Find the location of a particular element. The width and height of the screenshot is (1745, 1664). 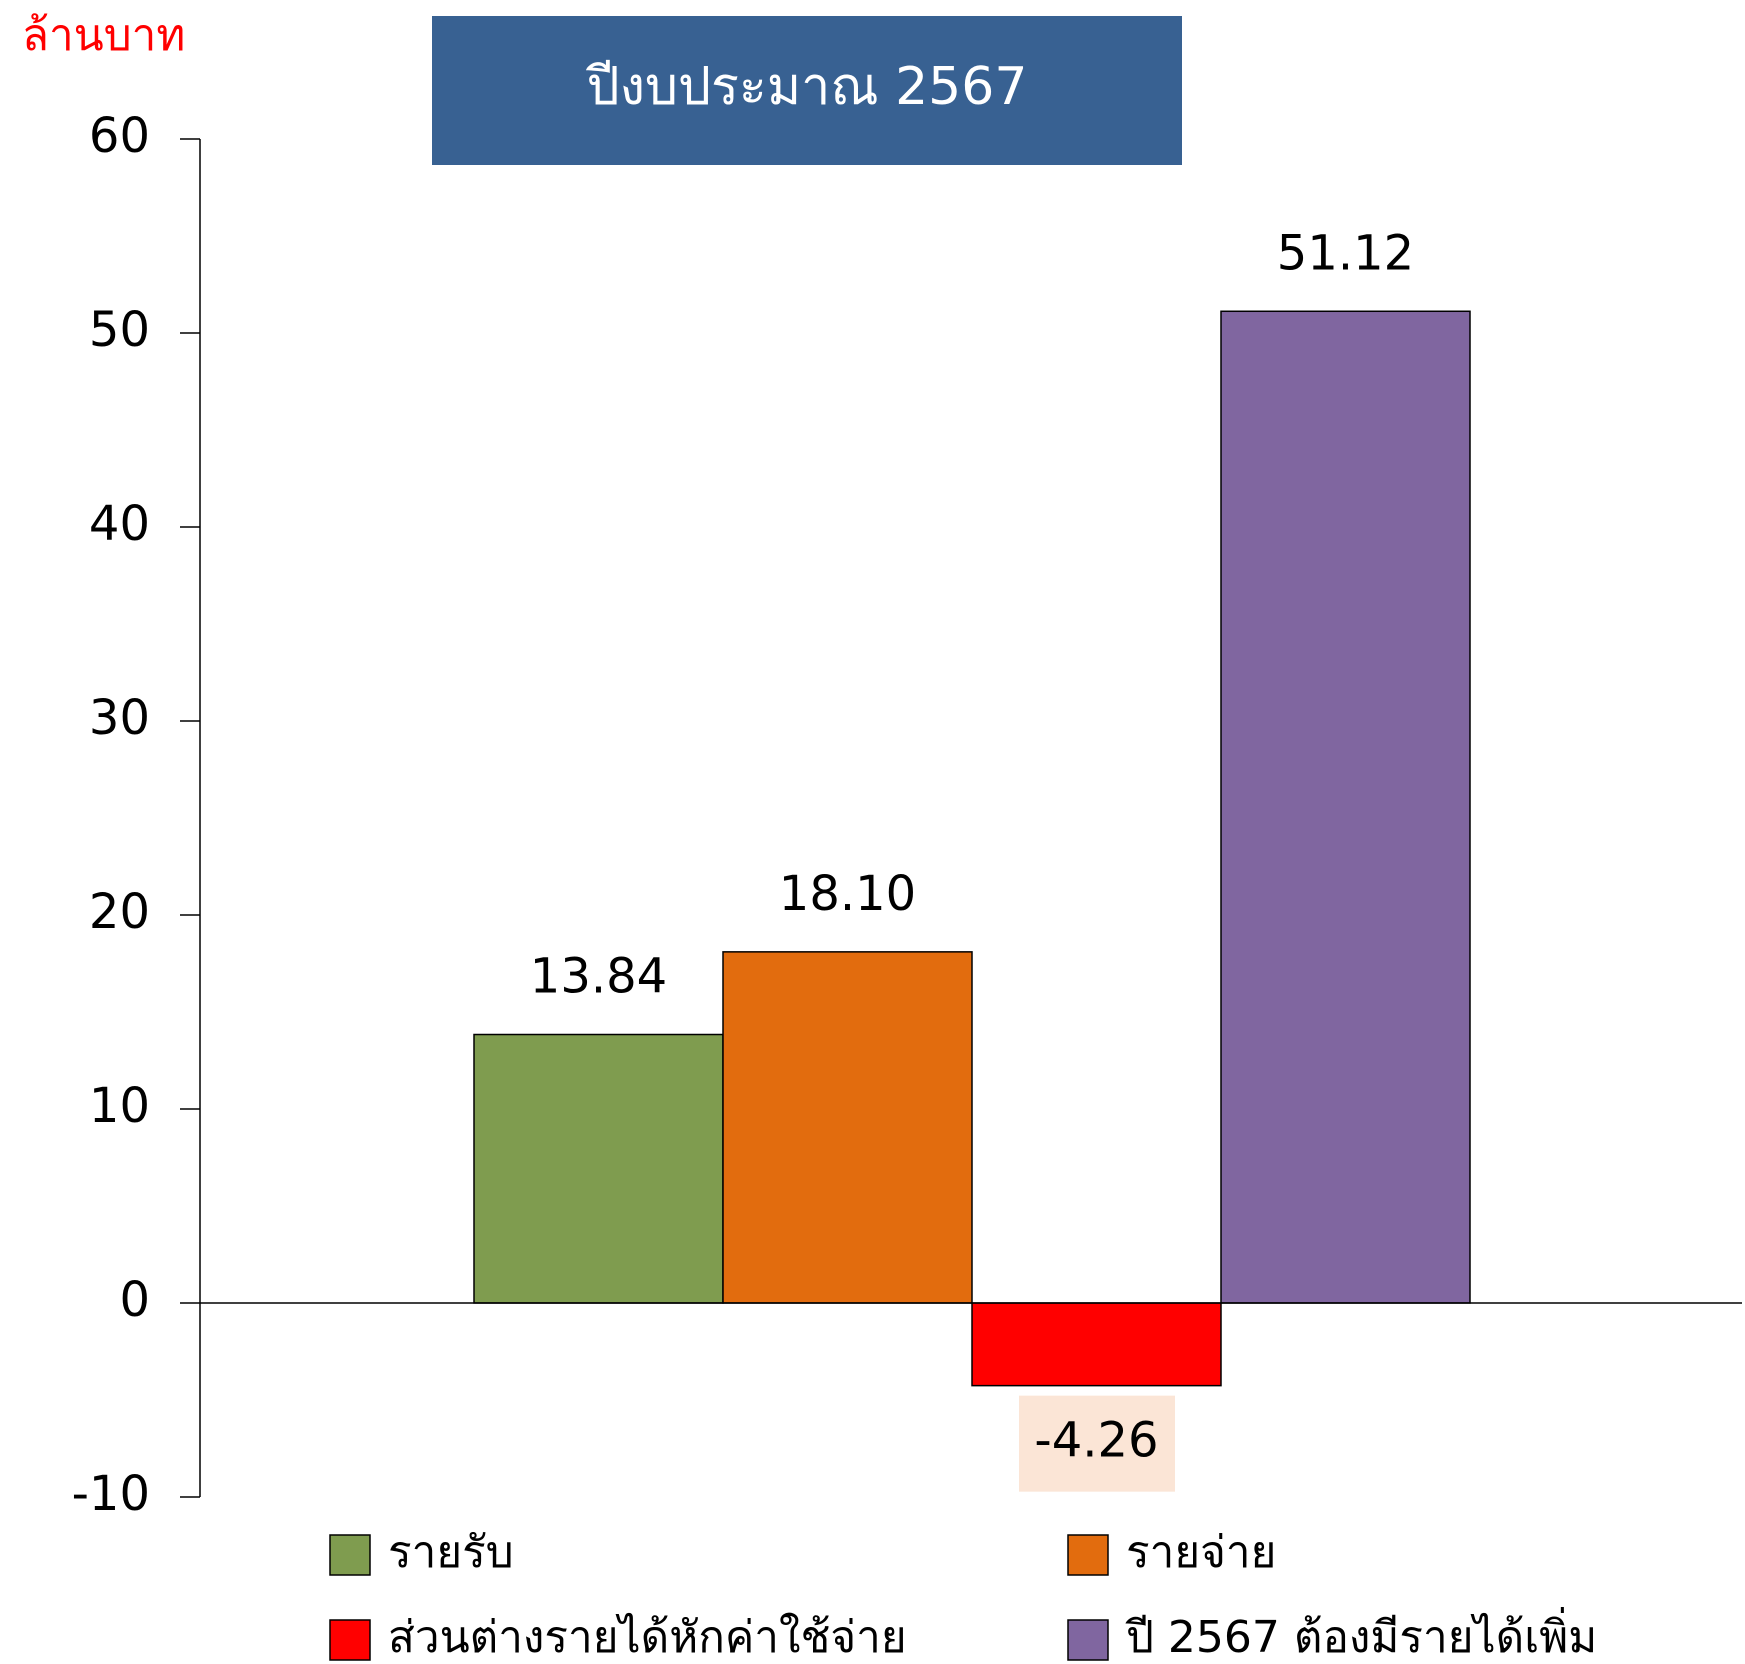

value-label: -4.26 is located at coordinates (1096, 1441).